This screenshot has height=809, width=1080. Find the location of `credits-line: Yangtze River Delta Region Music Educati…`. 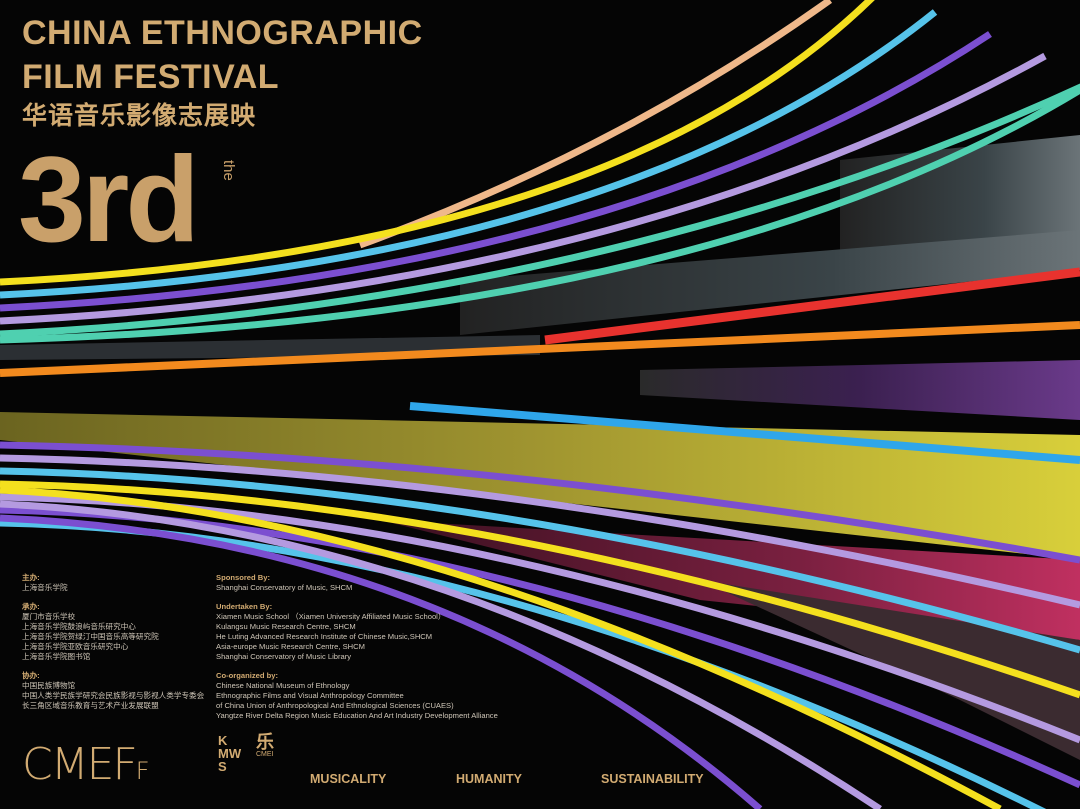

credits-line: Yangtze River Delta Region Music Educati… is located at coordinates (357, 715).